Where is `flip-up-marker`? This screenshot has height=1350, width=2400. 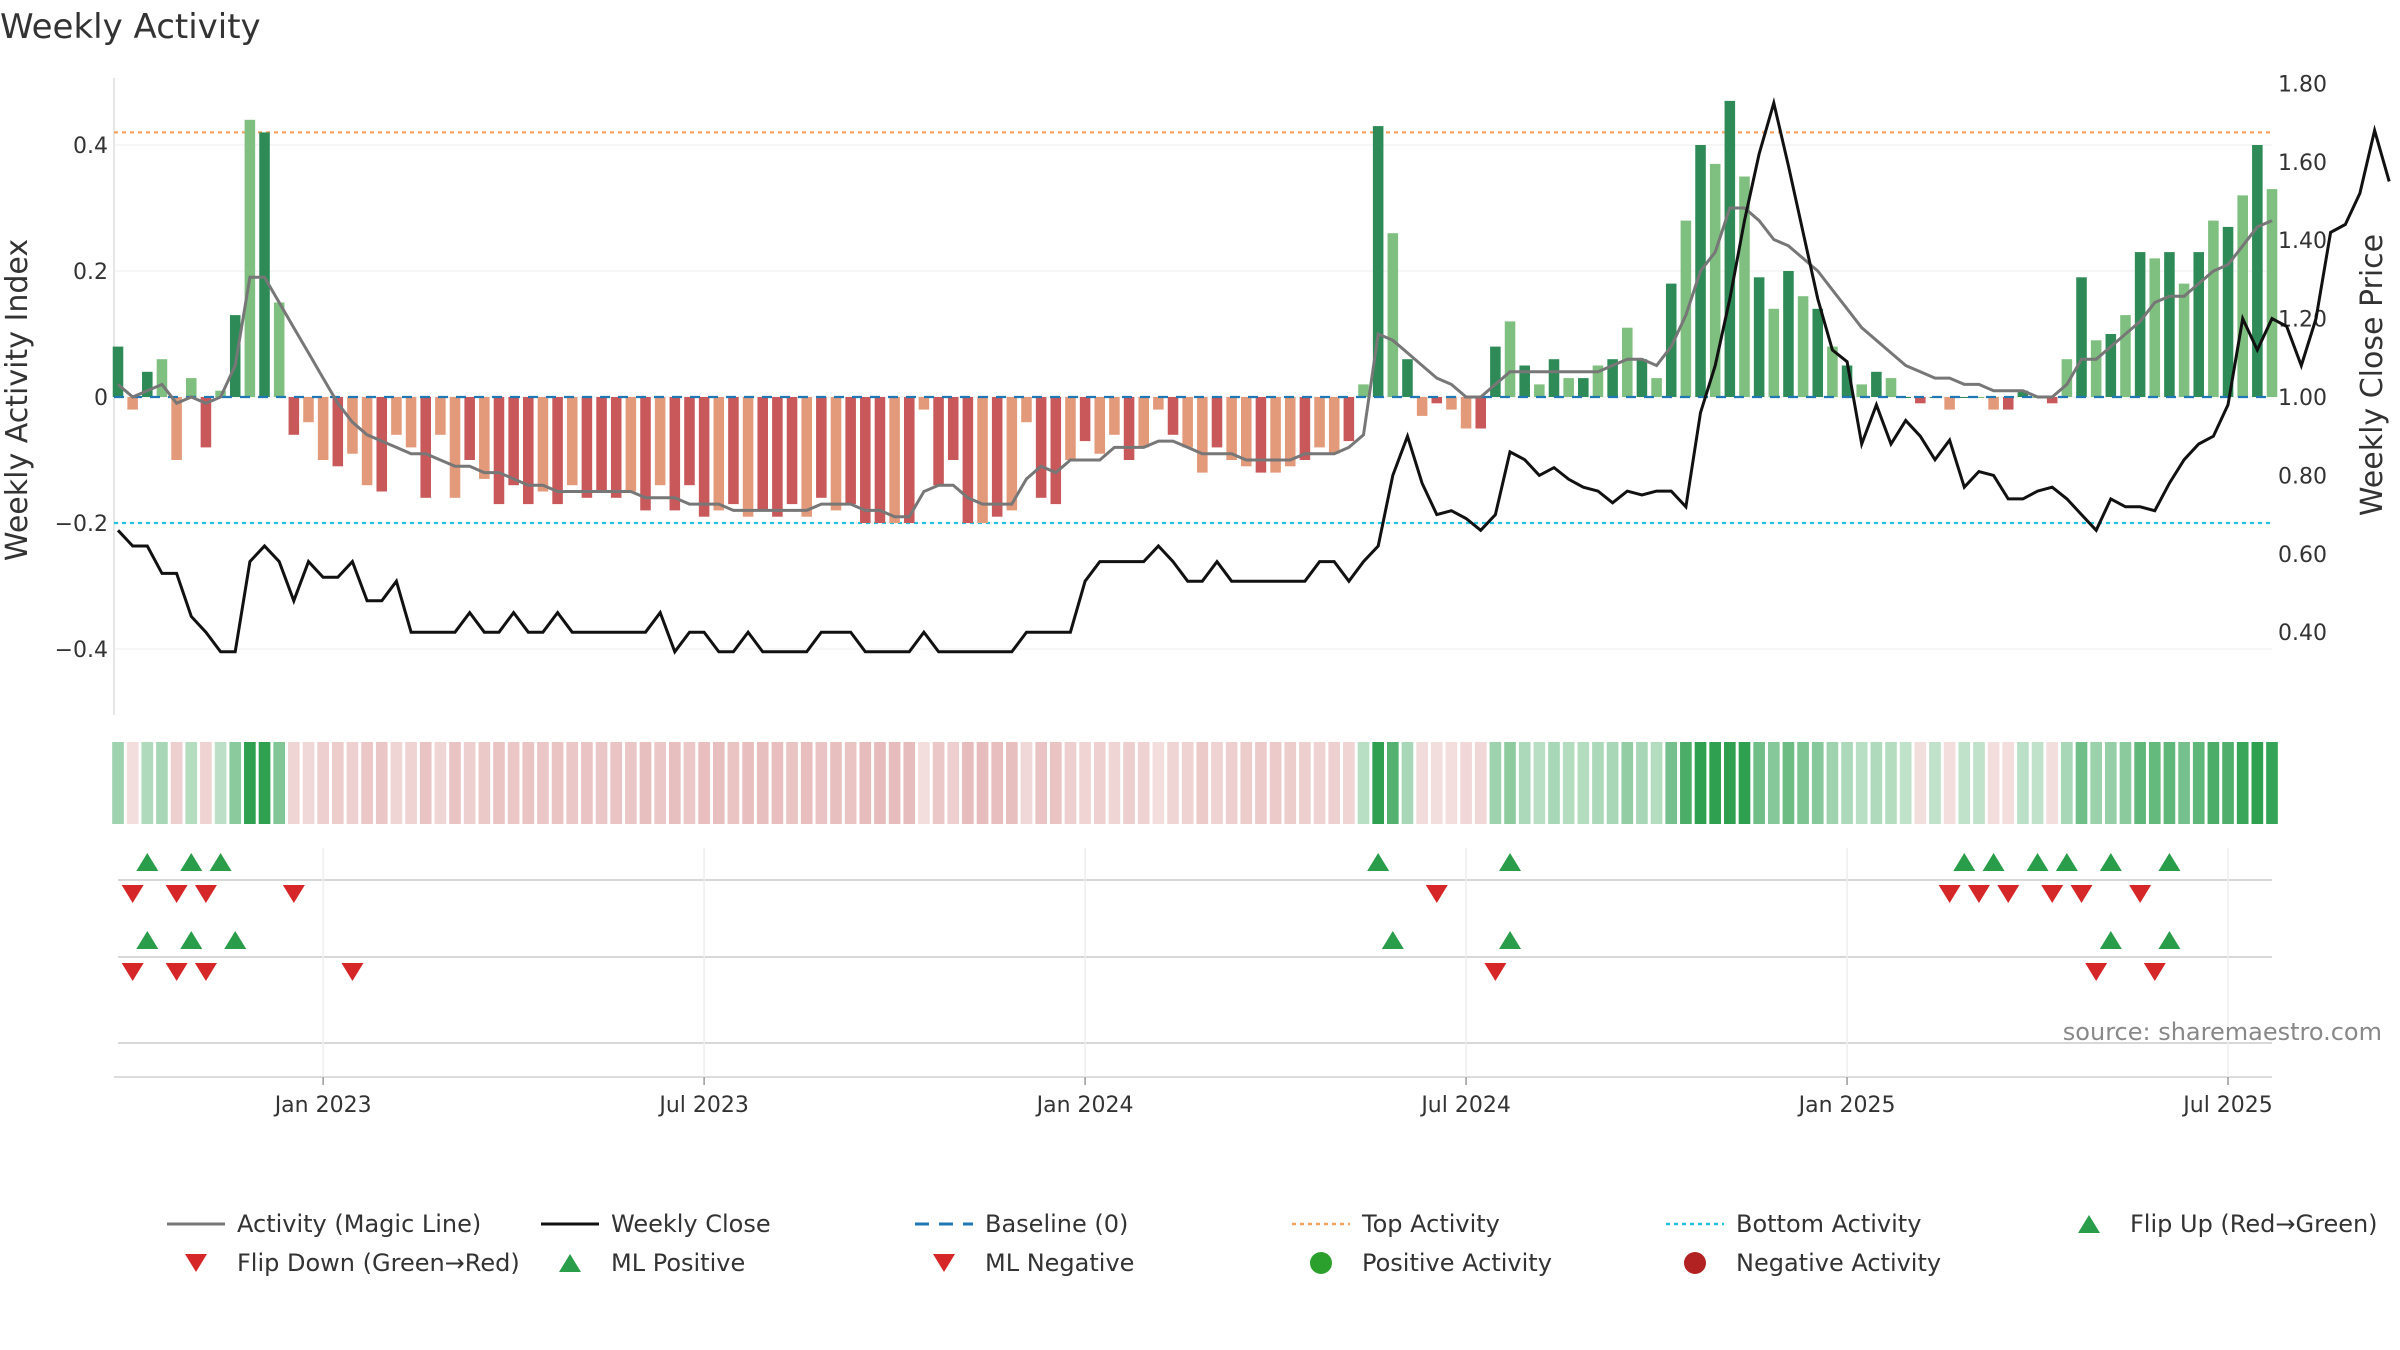
flip-up-marker is located at coordinates (1378, 862).